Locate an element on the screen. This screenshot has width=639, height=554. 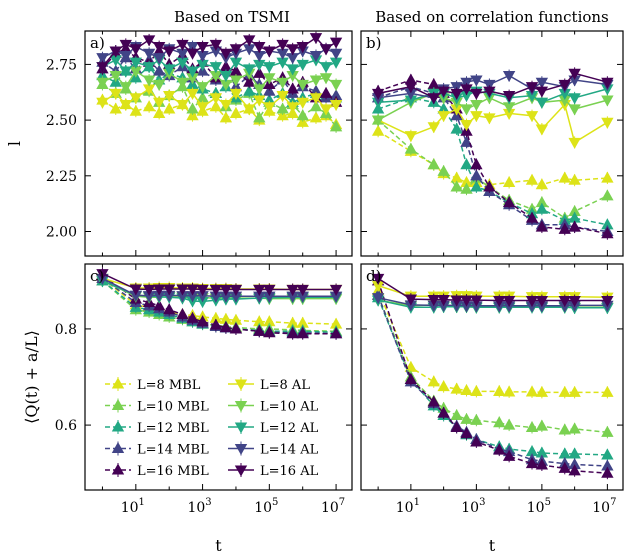
series-line is located at coordinates (219, 291).